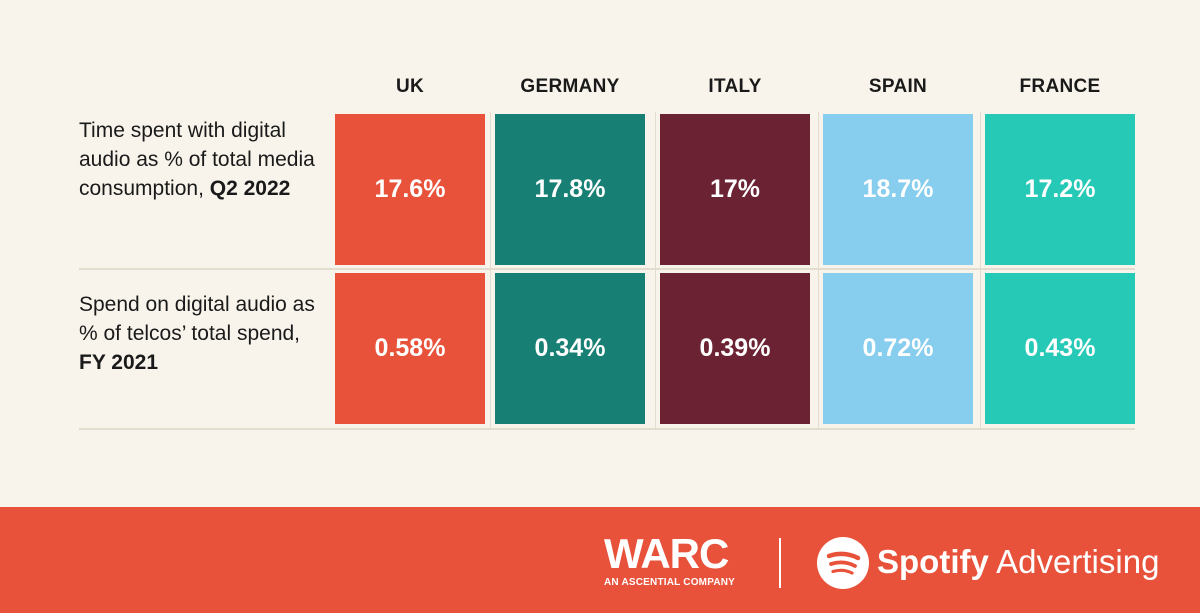  Describe the element at coordinates (735, 86) in the screenshot. I see `column-header-italy: ITALY` at that location.